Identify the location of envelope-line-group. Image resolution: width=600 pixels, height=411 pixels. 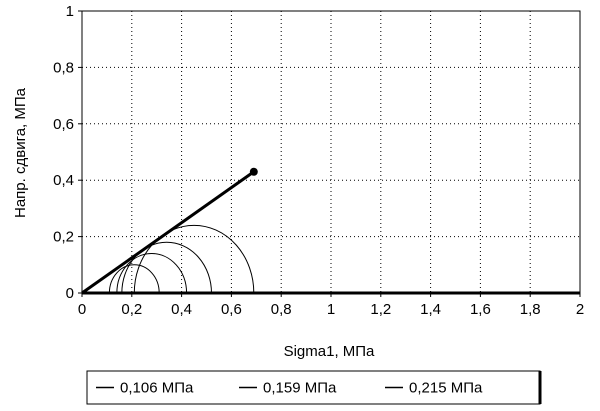
(169, 231).